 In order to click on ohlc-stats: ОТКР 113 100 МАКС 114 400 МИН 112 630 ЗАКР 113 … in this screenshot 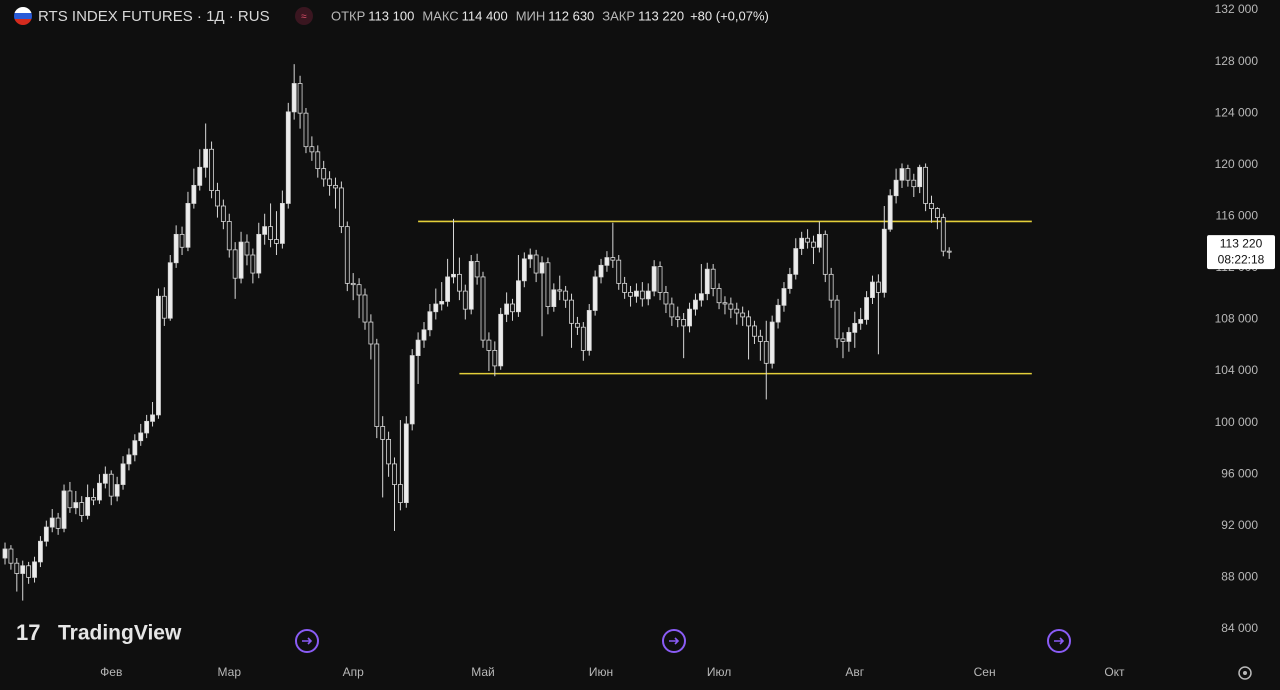, I will do `click(550, 15)`.